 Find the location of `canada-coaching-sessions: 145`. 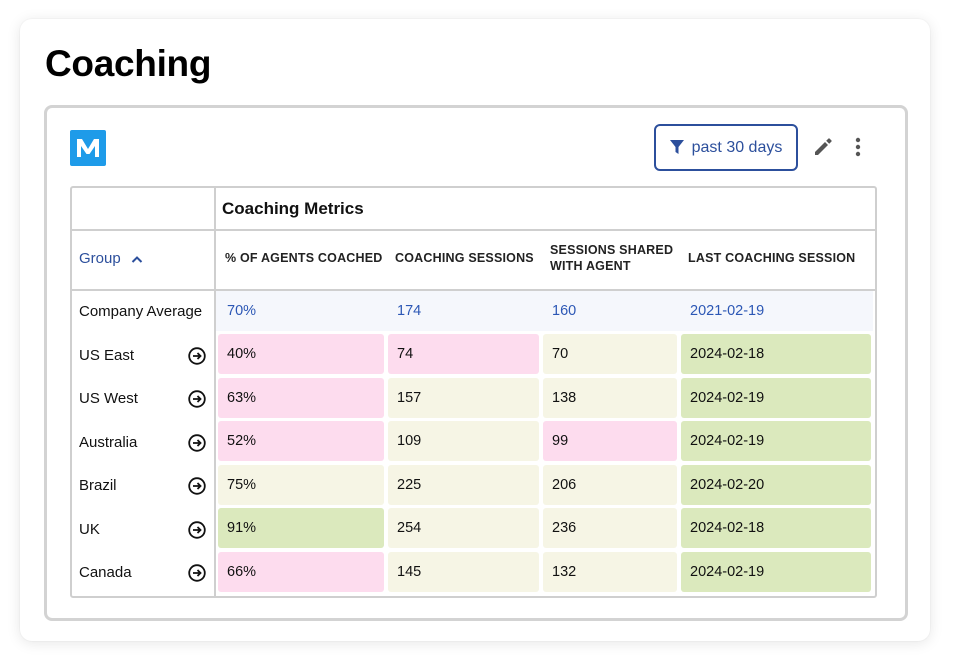

canada-coaching-sessions: 145 is located at coordinates (463, 572).